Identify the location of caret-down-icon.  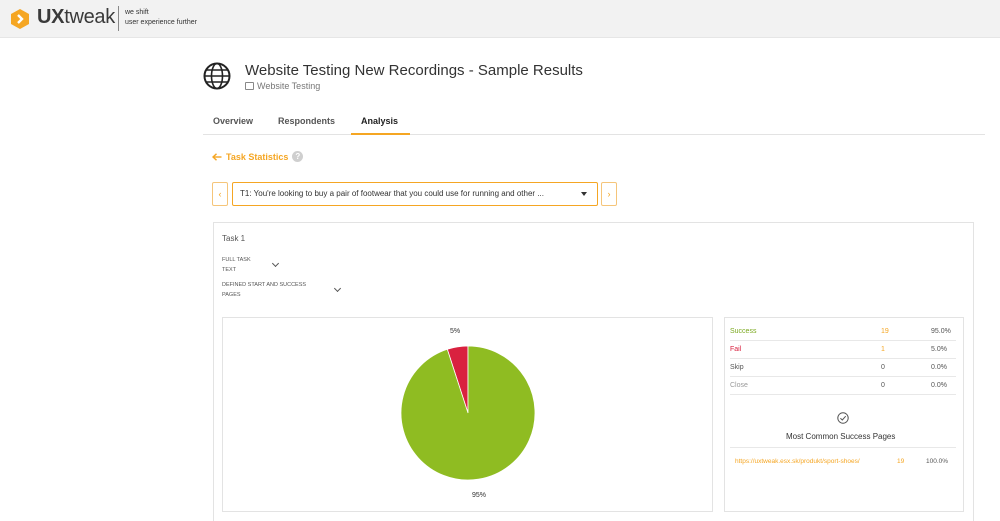
(584, 194).